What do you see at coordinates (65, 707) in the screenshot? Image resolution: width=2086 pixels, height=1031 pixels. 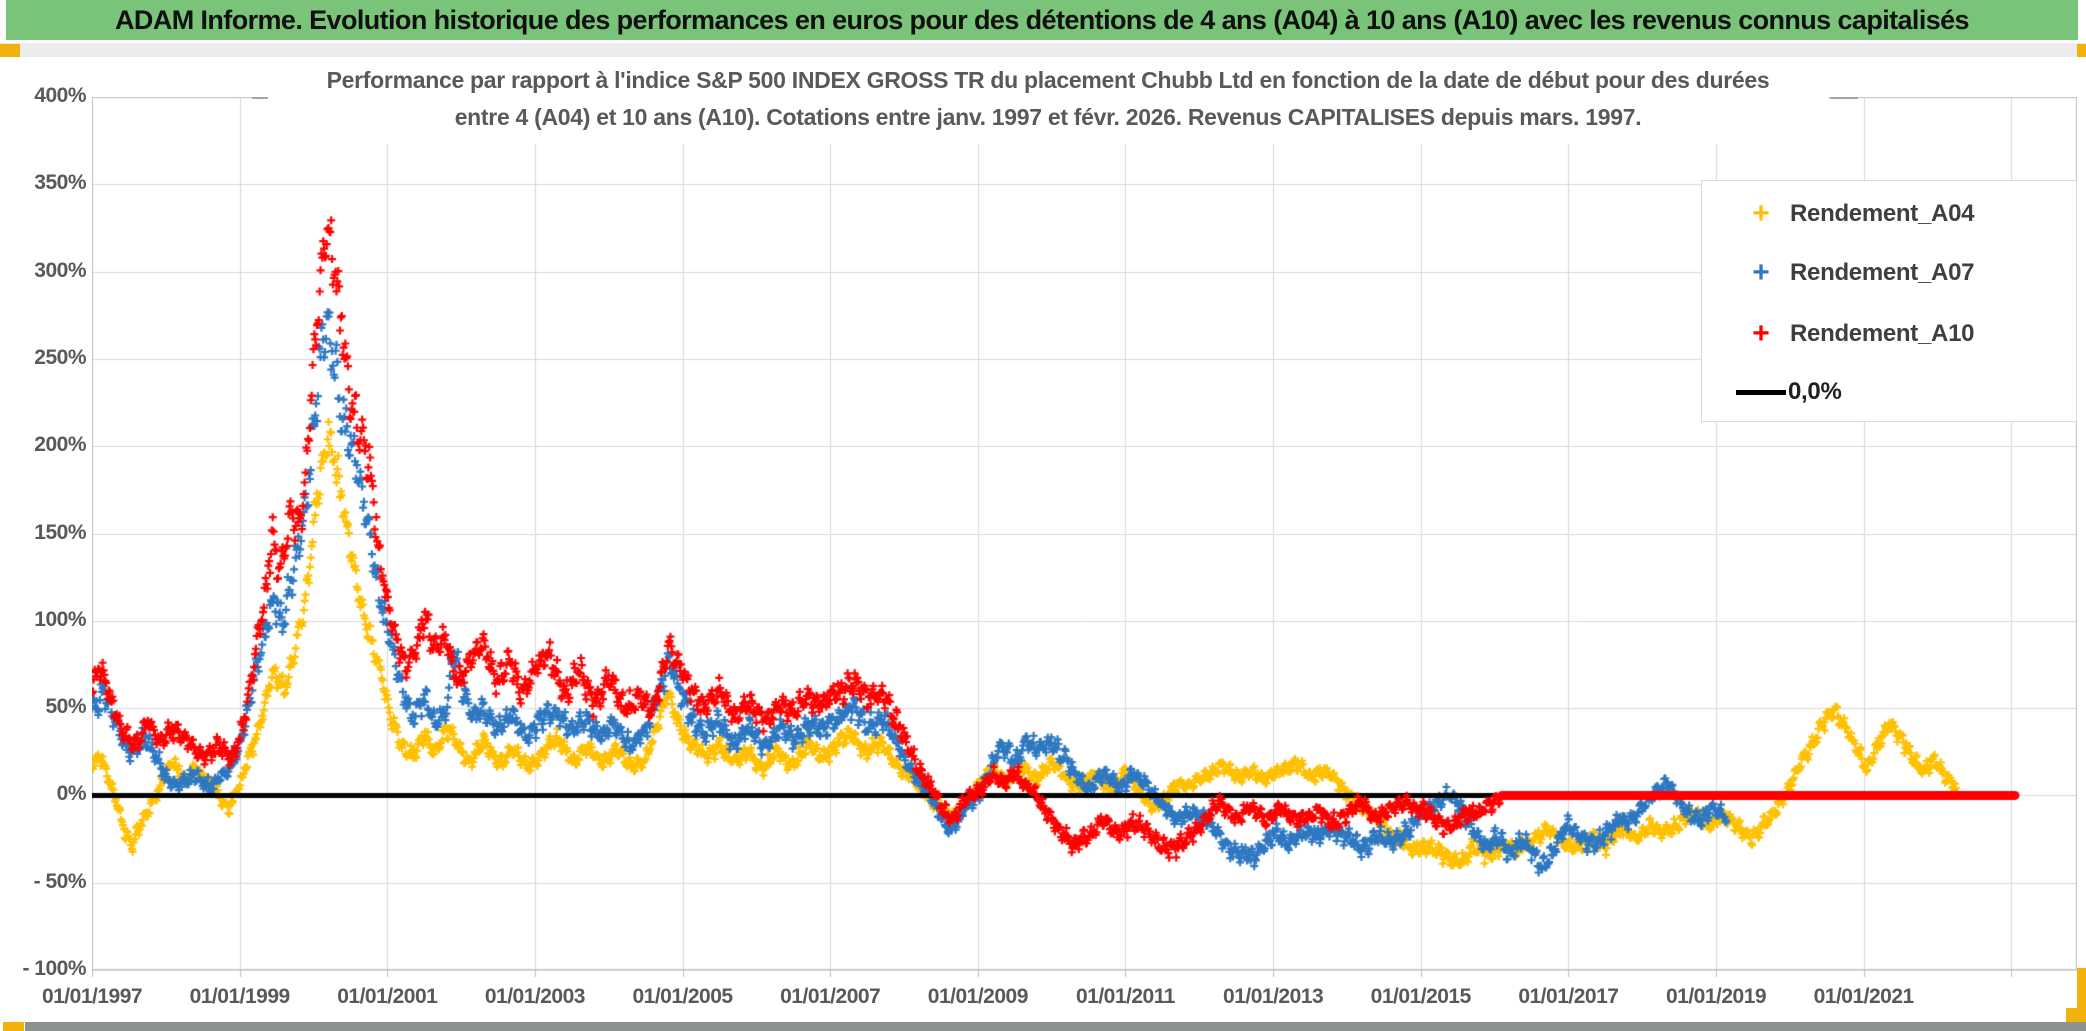 I see `y-tick-label: 50%` at bounding box center [65, 707].